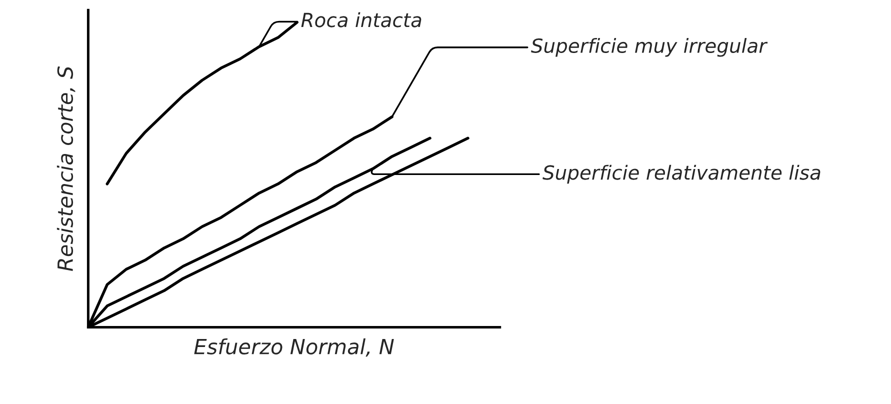 The image size is (891, 404). What do you see at coordinates (649, 47) in the screenshot?
I see `text: Superficie muy irregular` at bounding box center [649, 47].